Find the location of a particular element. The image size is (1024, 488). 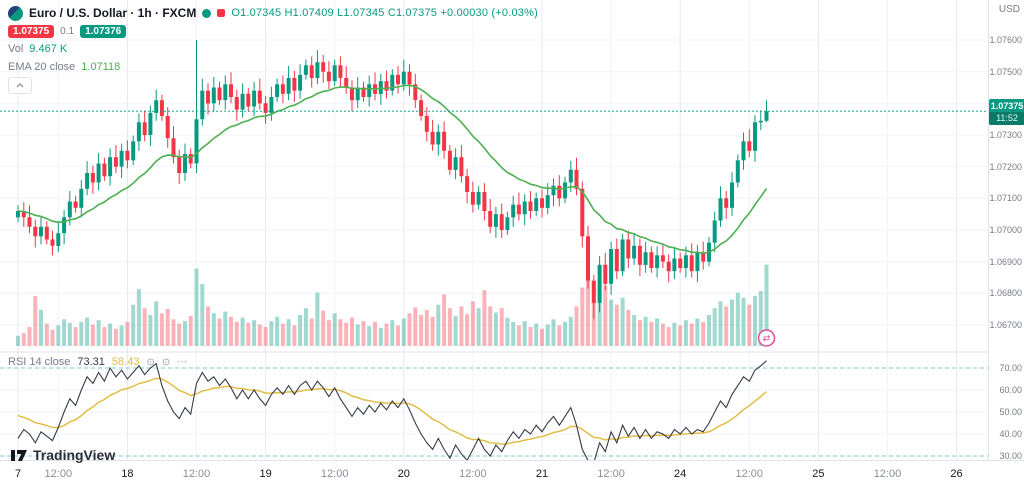

ema-value: 1.07118 is located at coordinates (101, 67).